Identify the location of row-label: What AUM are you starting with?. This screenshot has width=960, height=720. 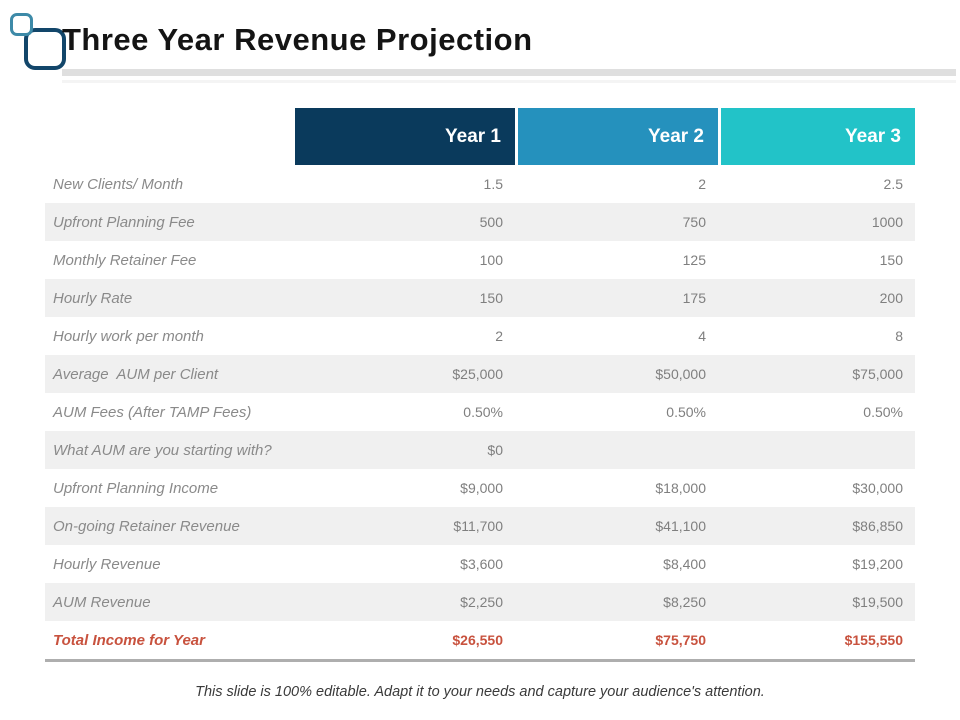
(170, 450).